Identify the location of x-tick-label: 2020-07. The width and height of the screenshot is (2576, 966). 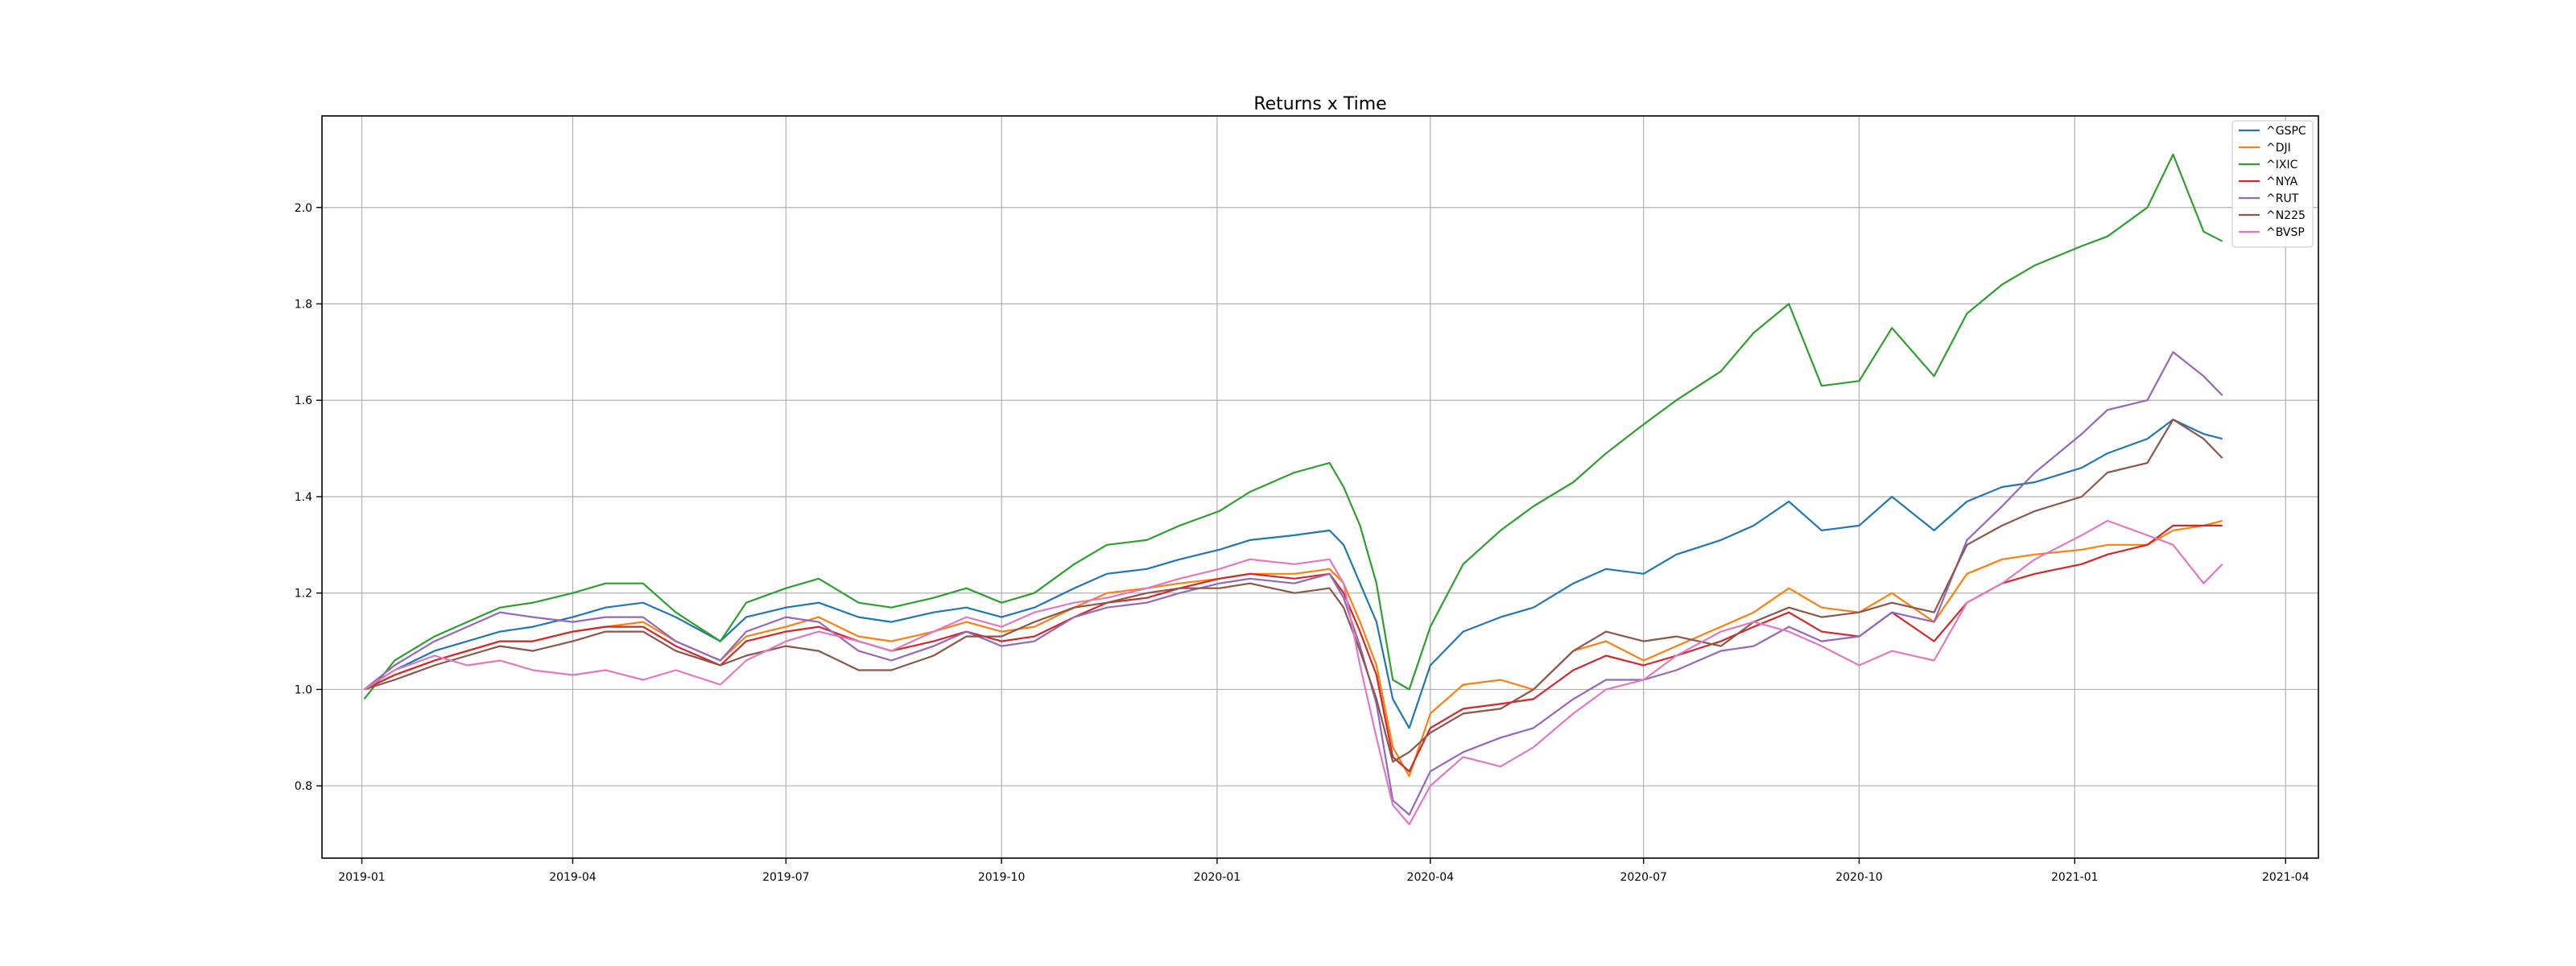
(1643, 877).